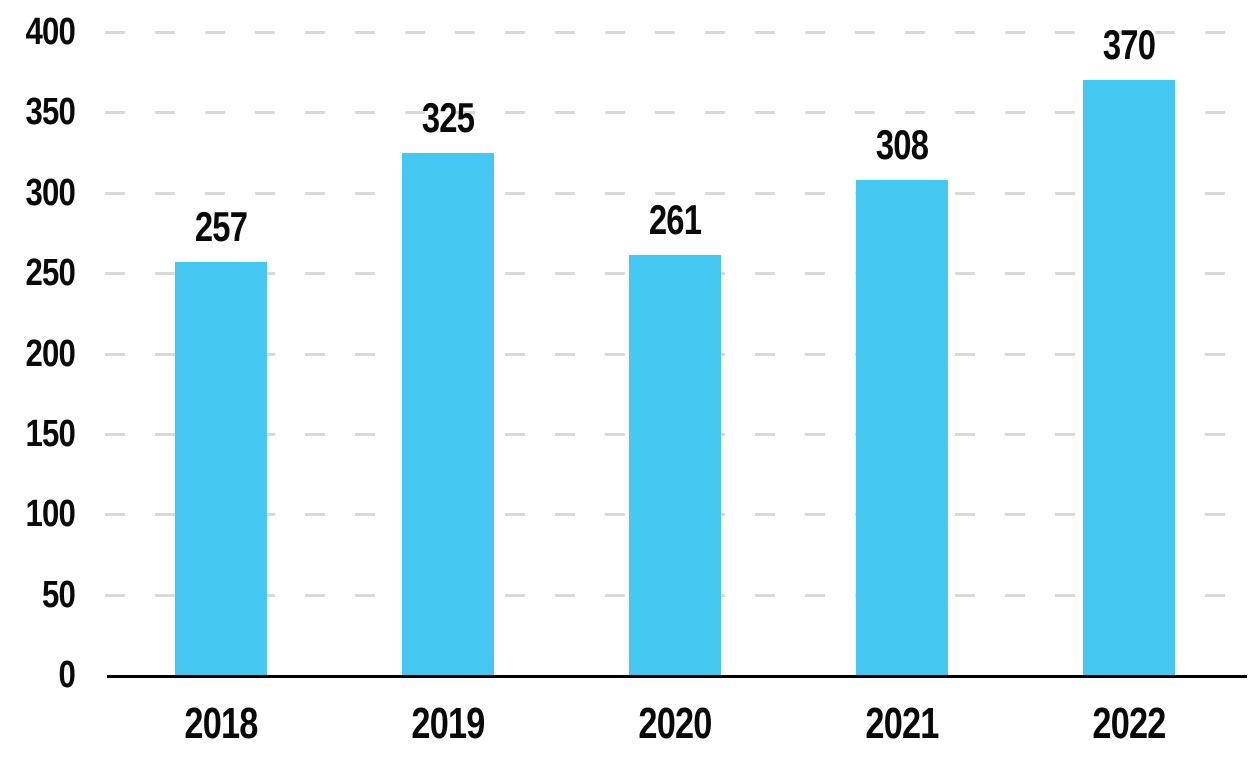  What do you see at coordinates (50, 273) in the screenshot?
I see `y-axis-tick-label: 250` at bounding box center [50, 273].